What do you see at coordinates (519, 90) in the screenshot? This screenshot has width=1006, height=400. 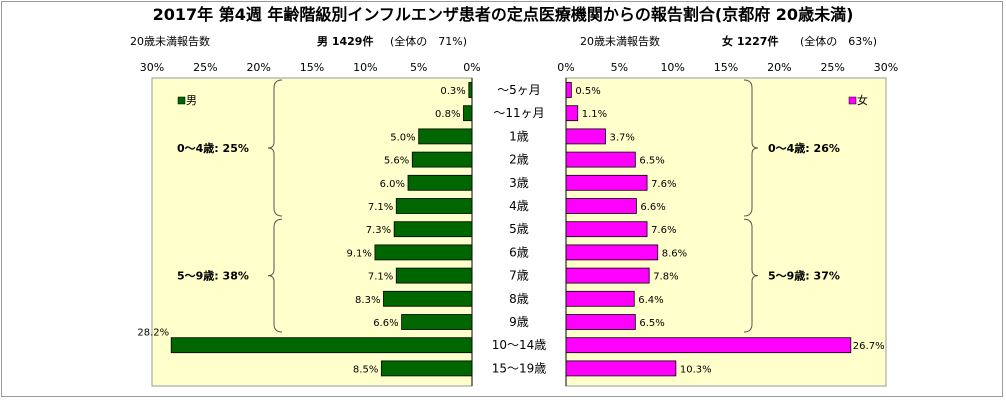 I see `category-label: 〜5ヶ月` at bounding box center [519, 90].